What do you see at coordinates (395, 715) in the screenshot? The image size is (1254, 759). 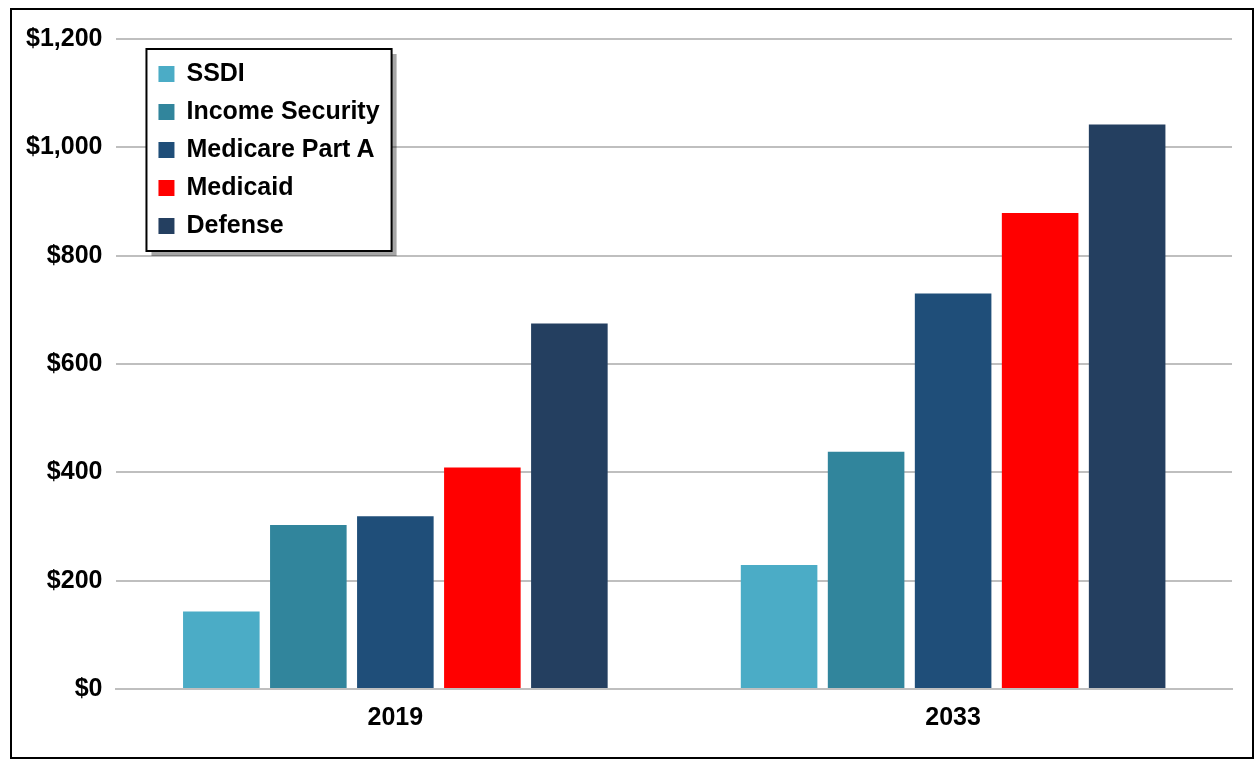 I see `x-tick-label: 2019` at bounding box center [395, 715].